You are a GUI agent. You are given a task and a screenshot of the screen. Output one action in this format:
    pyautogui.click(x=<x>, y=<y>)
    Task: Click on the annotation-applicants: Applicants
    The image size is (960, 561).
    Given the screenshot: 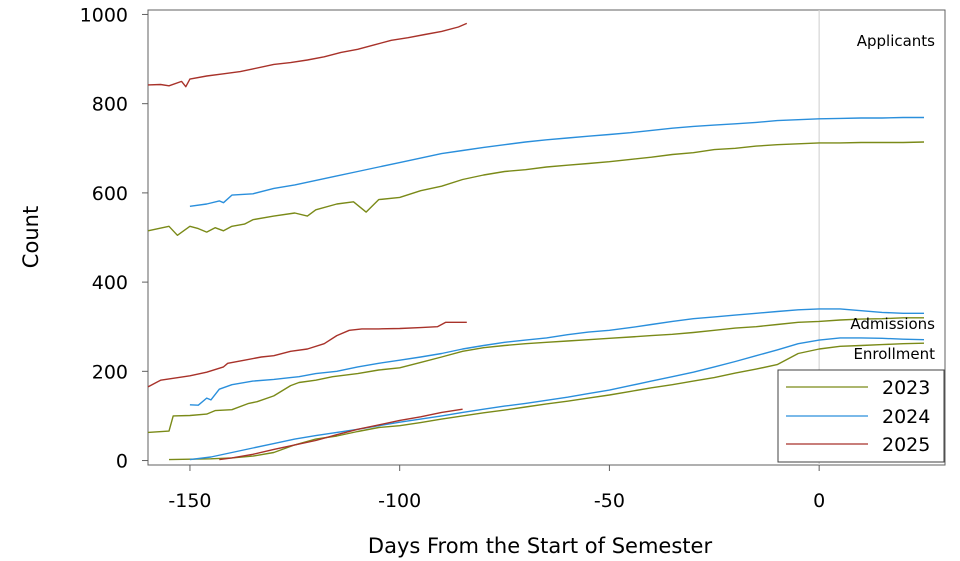 What is the action you would take?
    pyautogui.click(x=896, y=41)
    